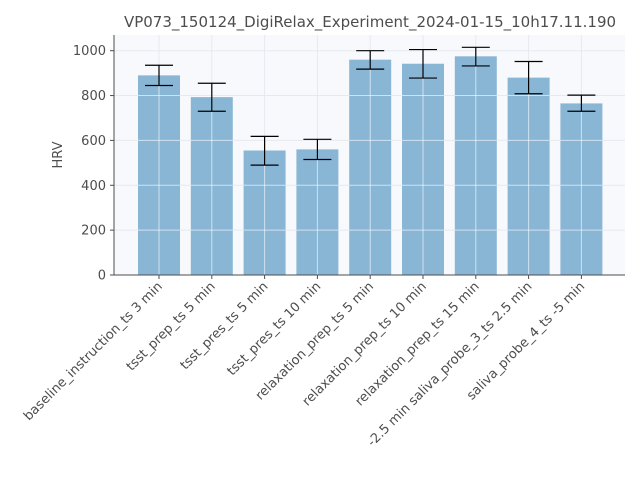 The width and height of the screenshot is (640, 480). I want to click on y-axis-label: HRV, so click(58, 154).